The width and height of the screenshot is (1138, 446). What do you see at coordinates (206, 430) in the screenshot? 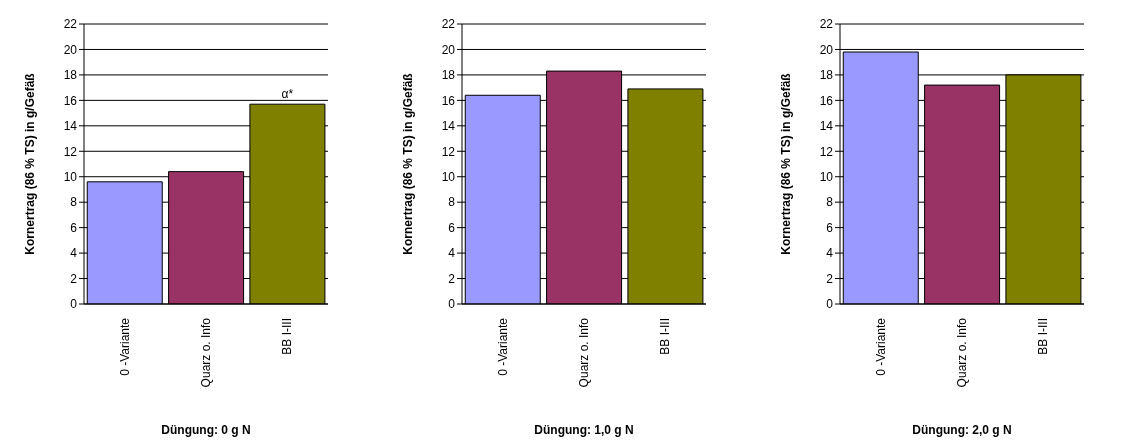
I see `x-axis-title: Düngung: 0 g N` at bounding box center [206, 430].